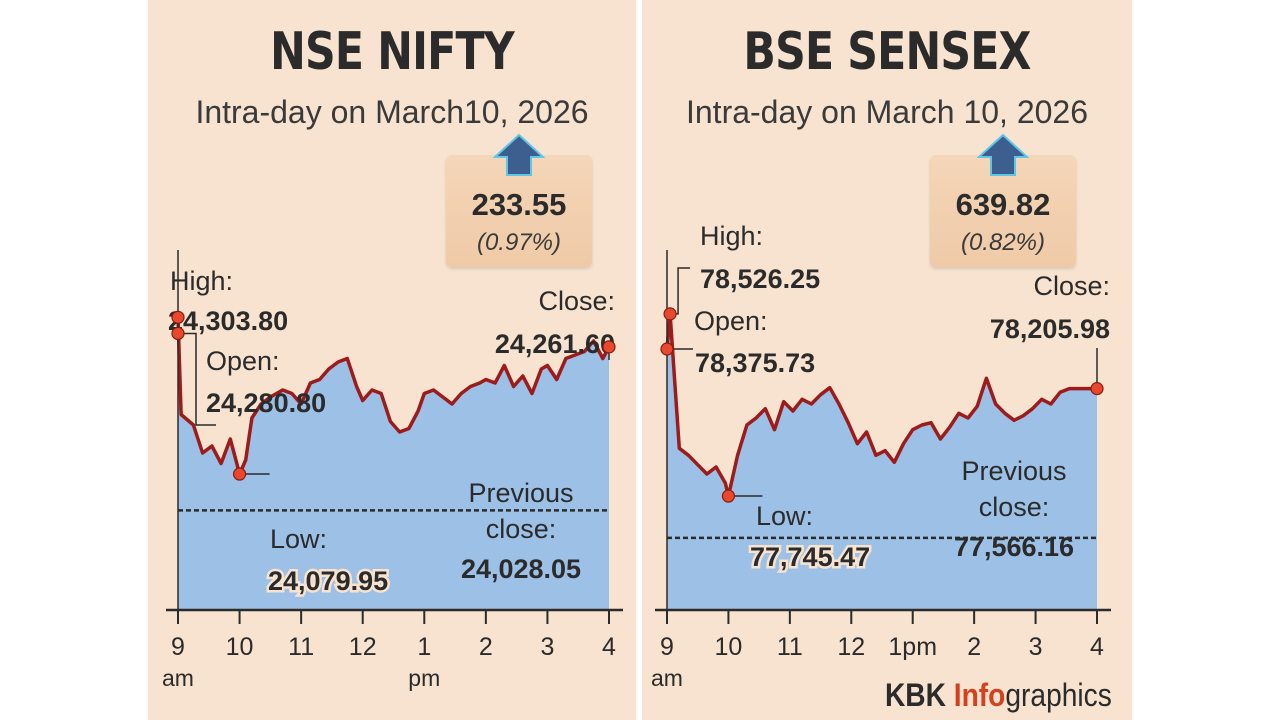 The height and width of the screenshot is (720, 1280). I want to click on open-value: 78,375.73, so click(755, 363).